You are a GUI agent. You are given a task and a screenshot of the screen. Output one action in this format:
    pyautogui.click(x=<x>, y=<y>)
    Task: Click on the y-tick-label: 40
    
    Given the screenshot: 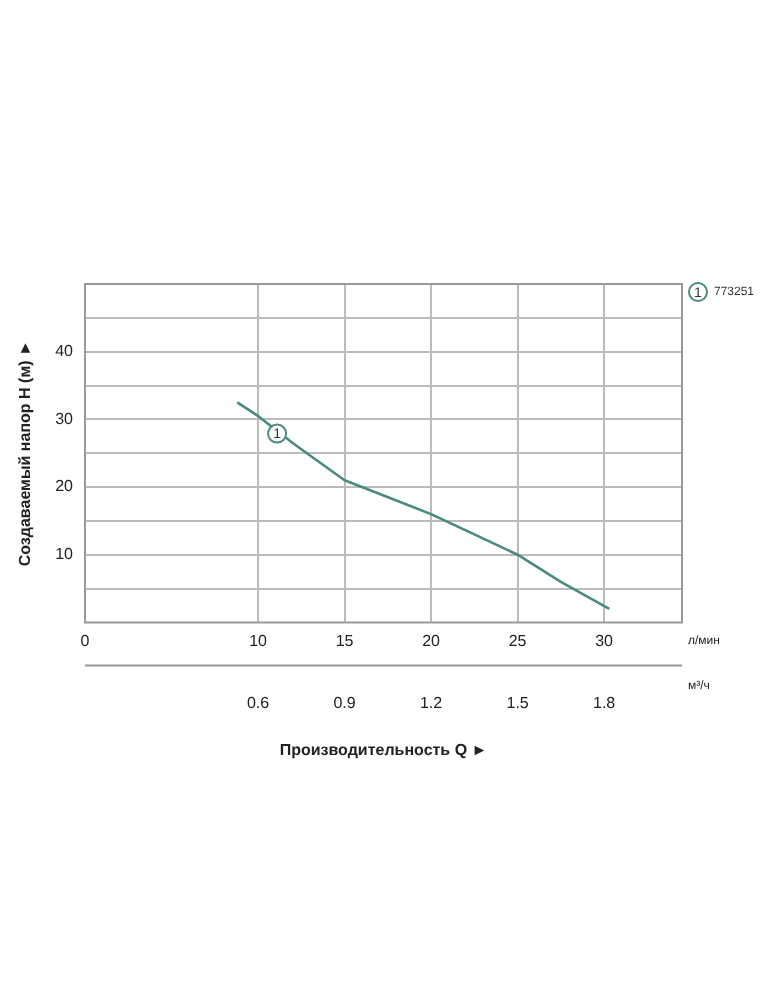 What is the action you would take?
    pyautogui.click(x=65, y=351)
    